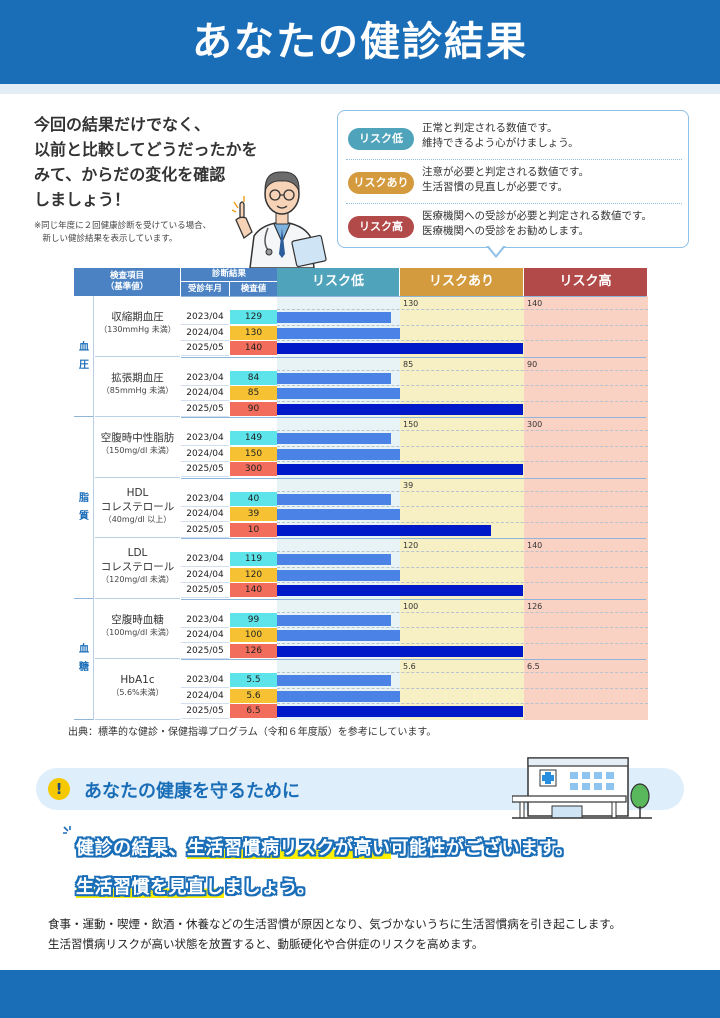 This screenshot has height=1018, width=720. What do you see at coordinates (137, 377) in the screenshot?
I see `item-name: 拡張期血圧` at bounding box center [137, 377].